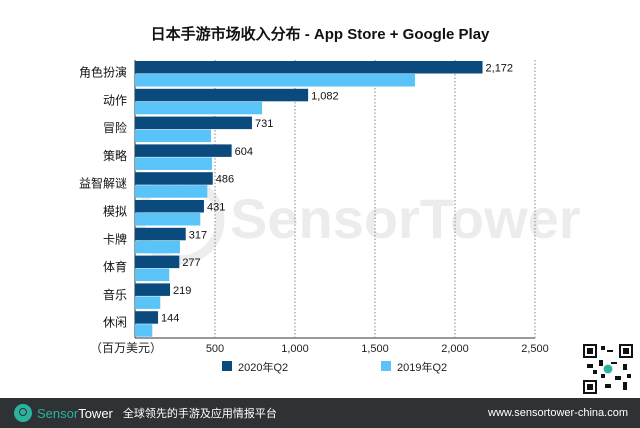  What do you see at coordinates (58, 413) in the screenshot?
I see `brand-name-a: Sensor` at bounding box center [58, 413].